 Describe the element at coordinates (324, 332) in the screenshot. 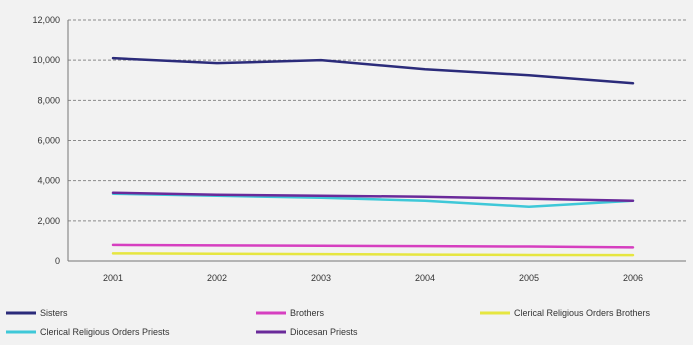

I see `legend-label-diocesan-priests: Diocesan Priests` at that location.